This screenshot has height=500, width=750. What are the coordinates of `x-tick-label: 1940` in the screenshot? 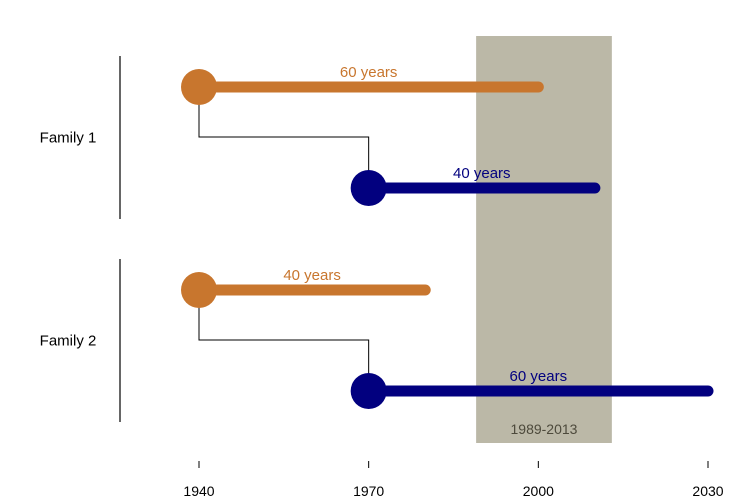 It's located at (198, 491).